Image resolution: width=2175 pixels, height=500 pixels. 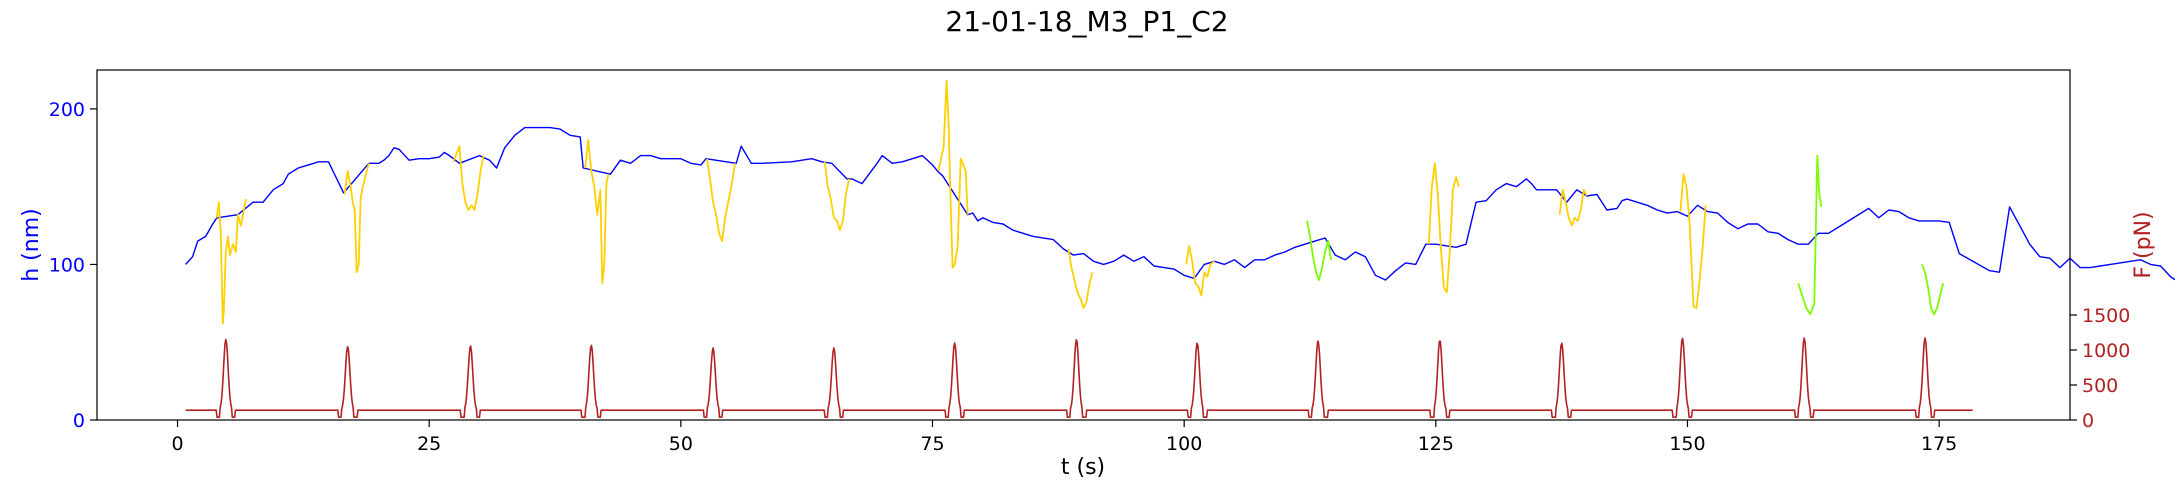 What do you see at coordinates (1064, 437) in the screenshot?
I see `x-axis-ticks: 0 25 50 75 100 125 150 175` at bounding box center [1064, 437].